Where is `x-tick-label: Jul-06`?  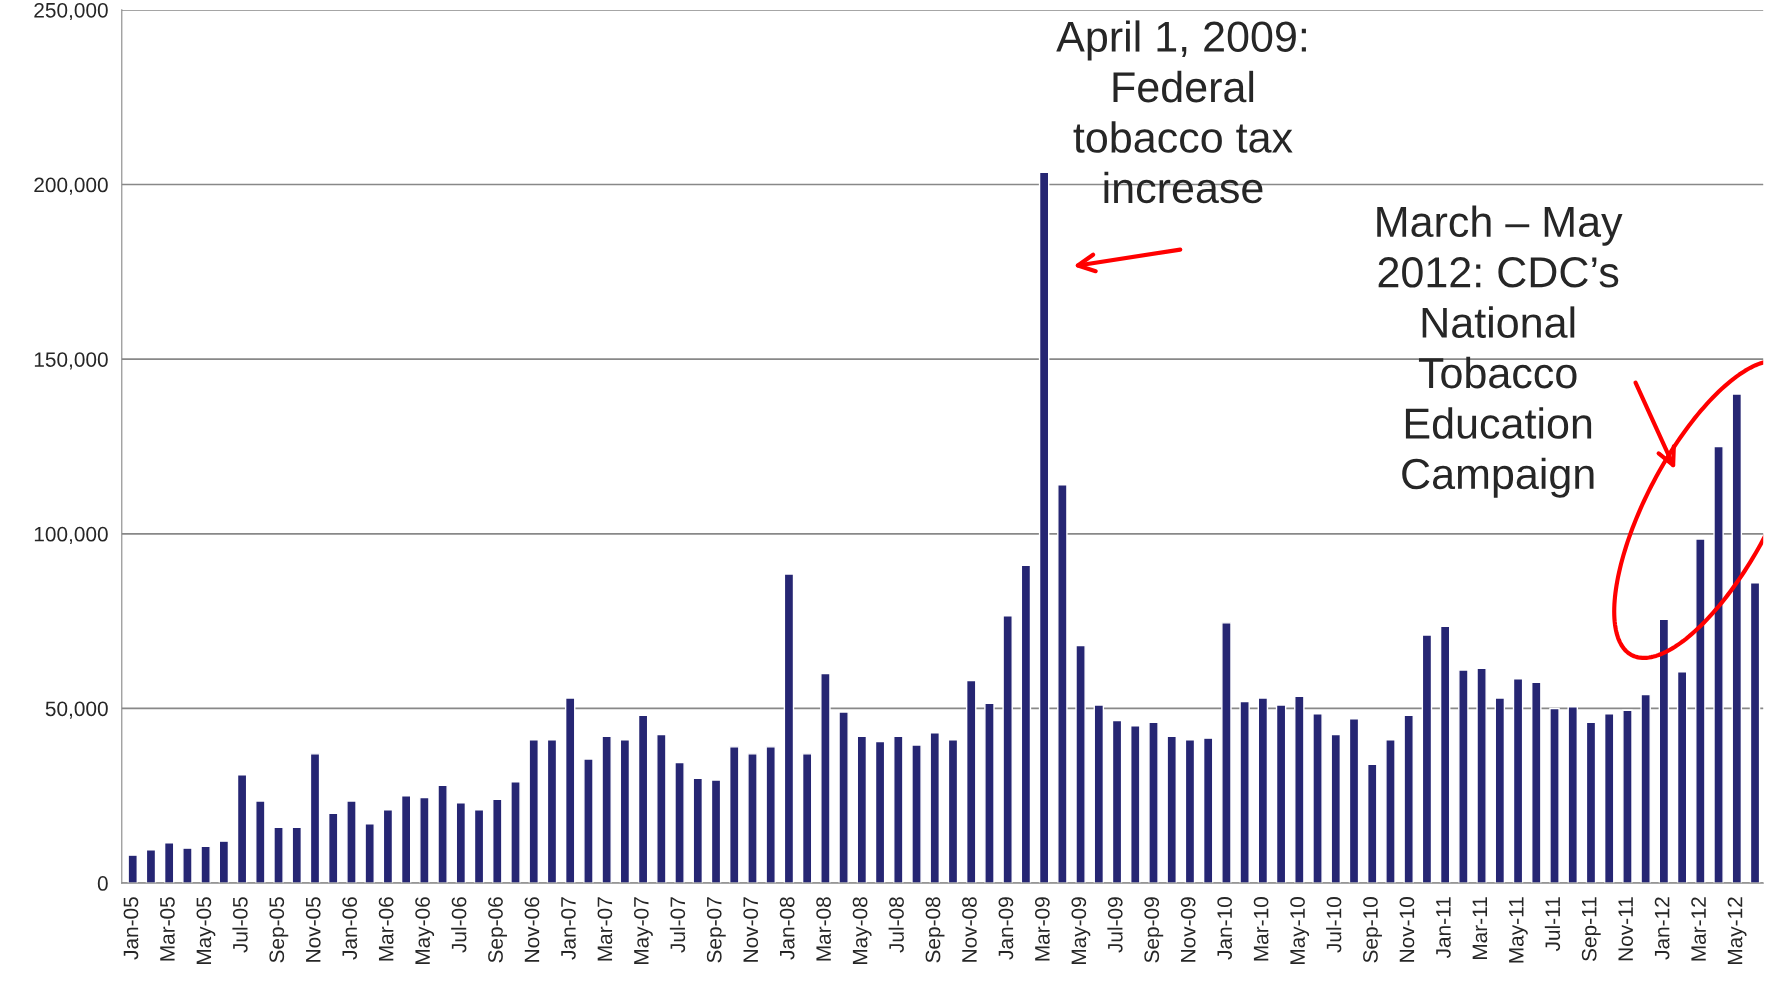 x-tick-label: Jul-06 is located at coordinates (459, 925).